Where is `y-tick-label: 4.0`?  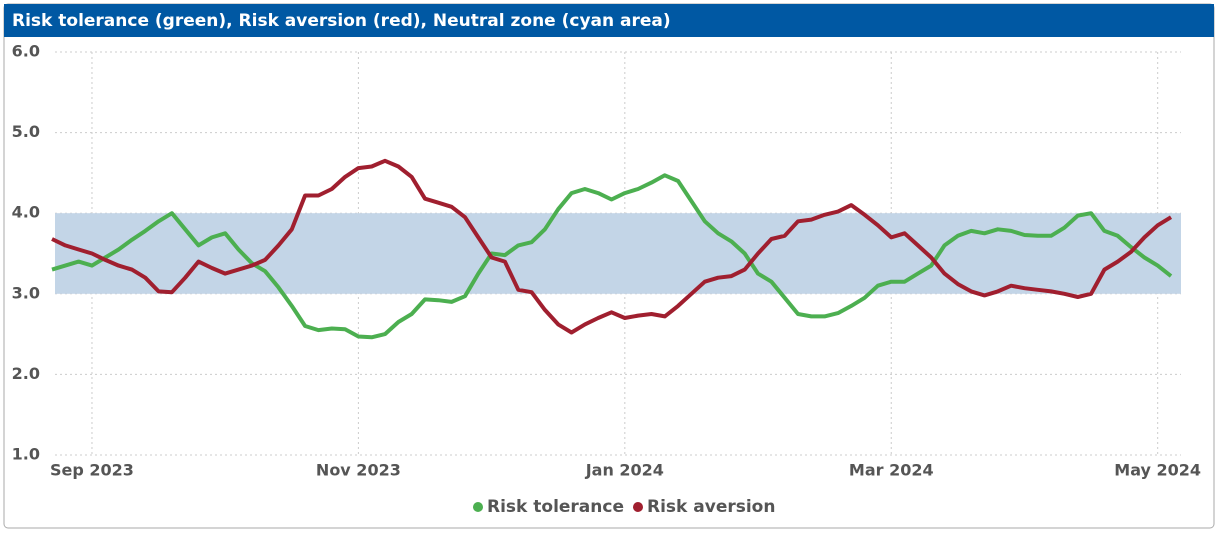 y-tick-label: 4.0 is located at coordinates (26, 212).